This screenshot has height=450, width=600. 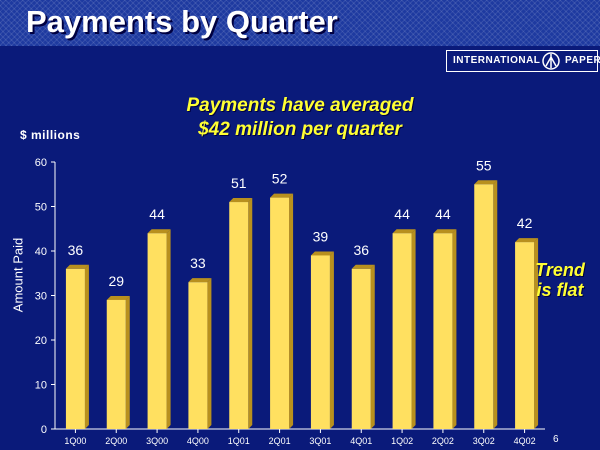 What do you see at coordinates (239, 183) in the screenshot?
I see `data-label: 51` at bounding box center [239, 183].